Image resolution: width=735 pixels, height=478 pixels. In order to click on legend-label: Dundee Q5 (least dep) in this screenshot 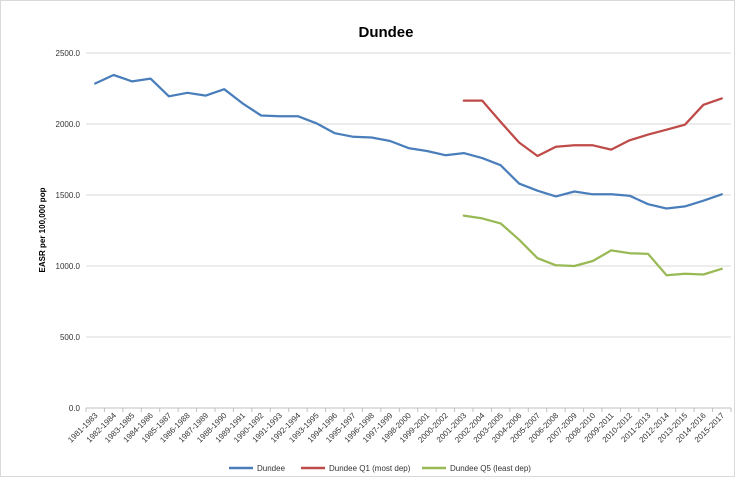, I will do `click(490, 468)`.